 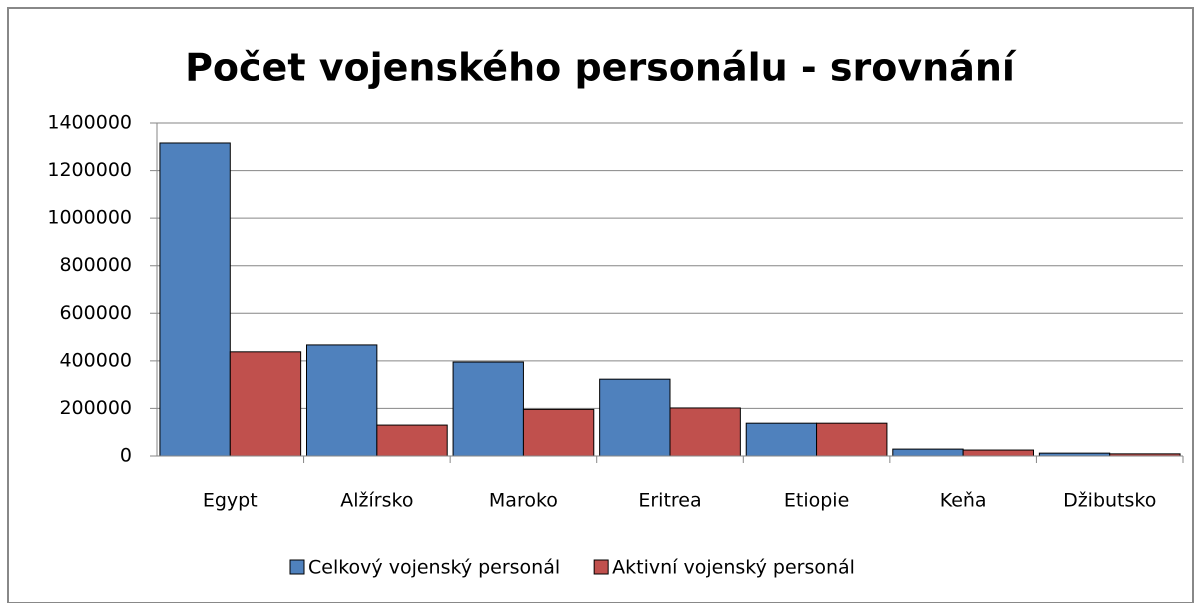 What do you see at coordinates (963, 501) in the screenshot?
I see `x-tick-label: Keňa` at bounding box center [963, 501].